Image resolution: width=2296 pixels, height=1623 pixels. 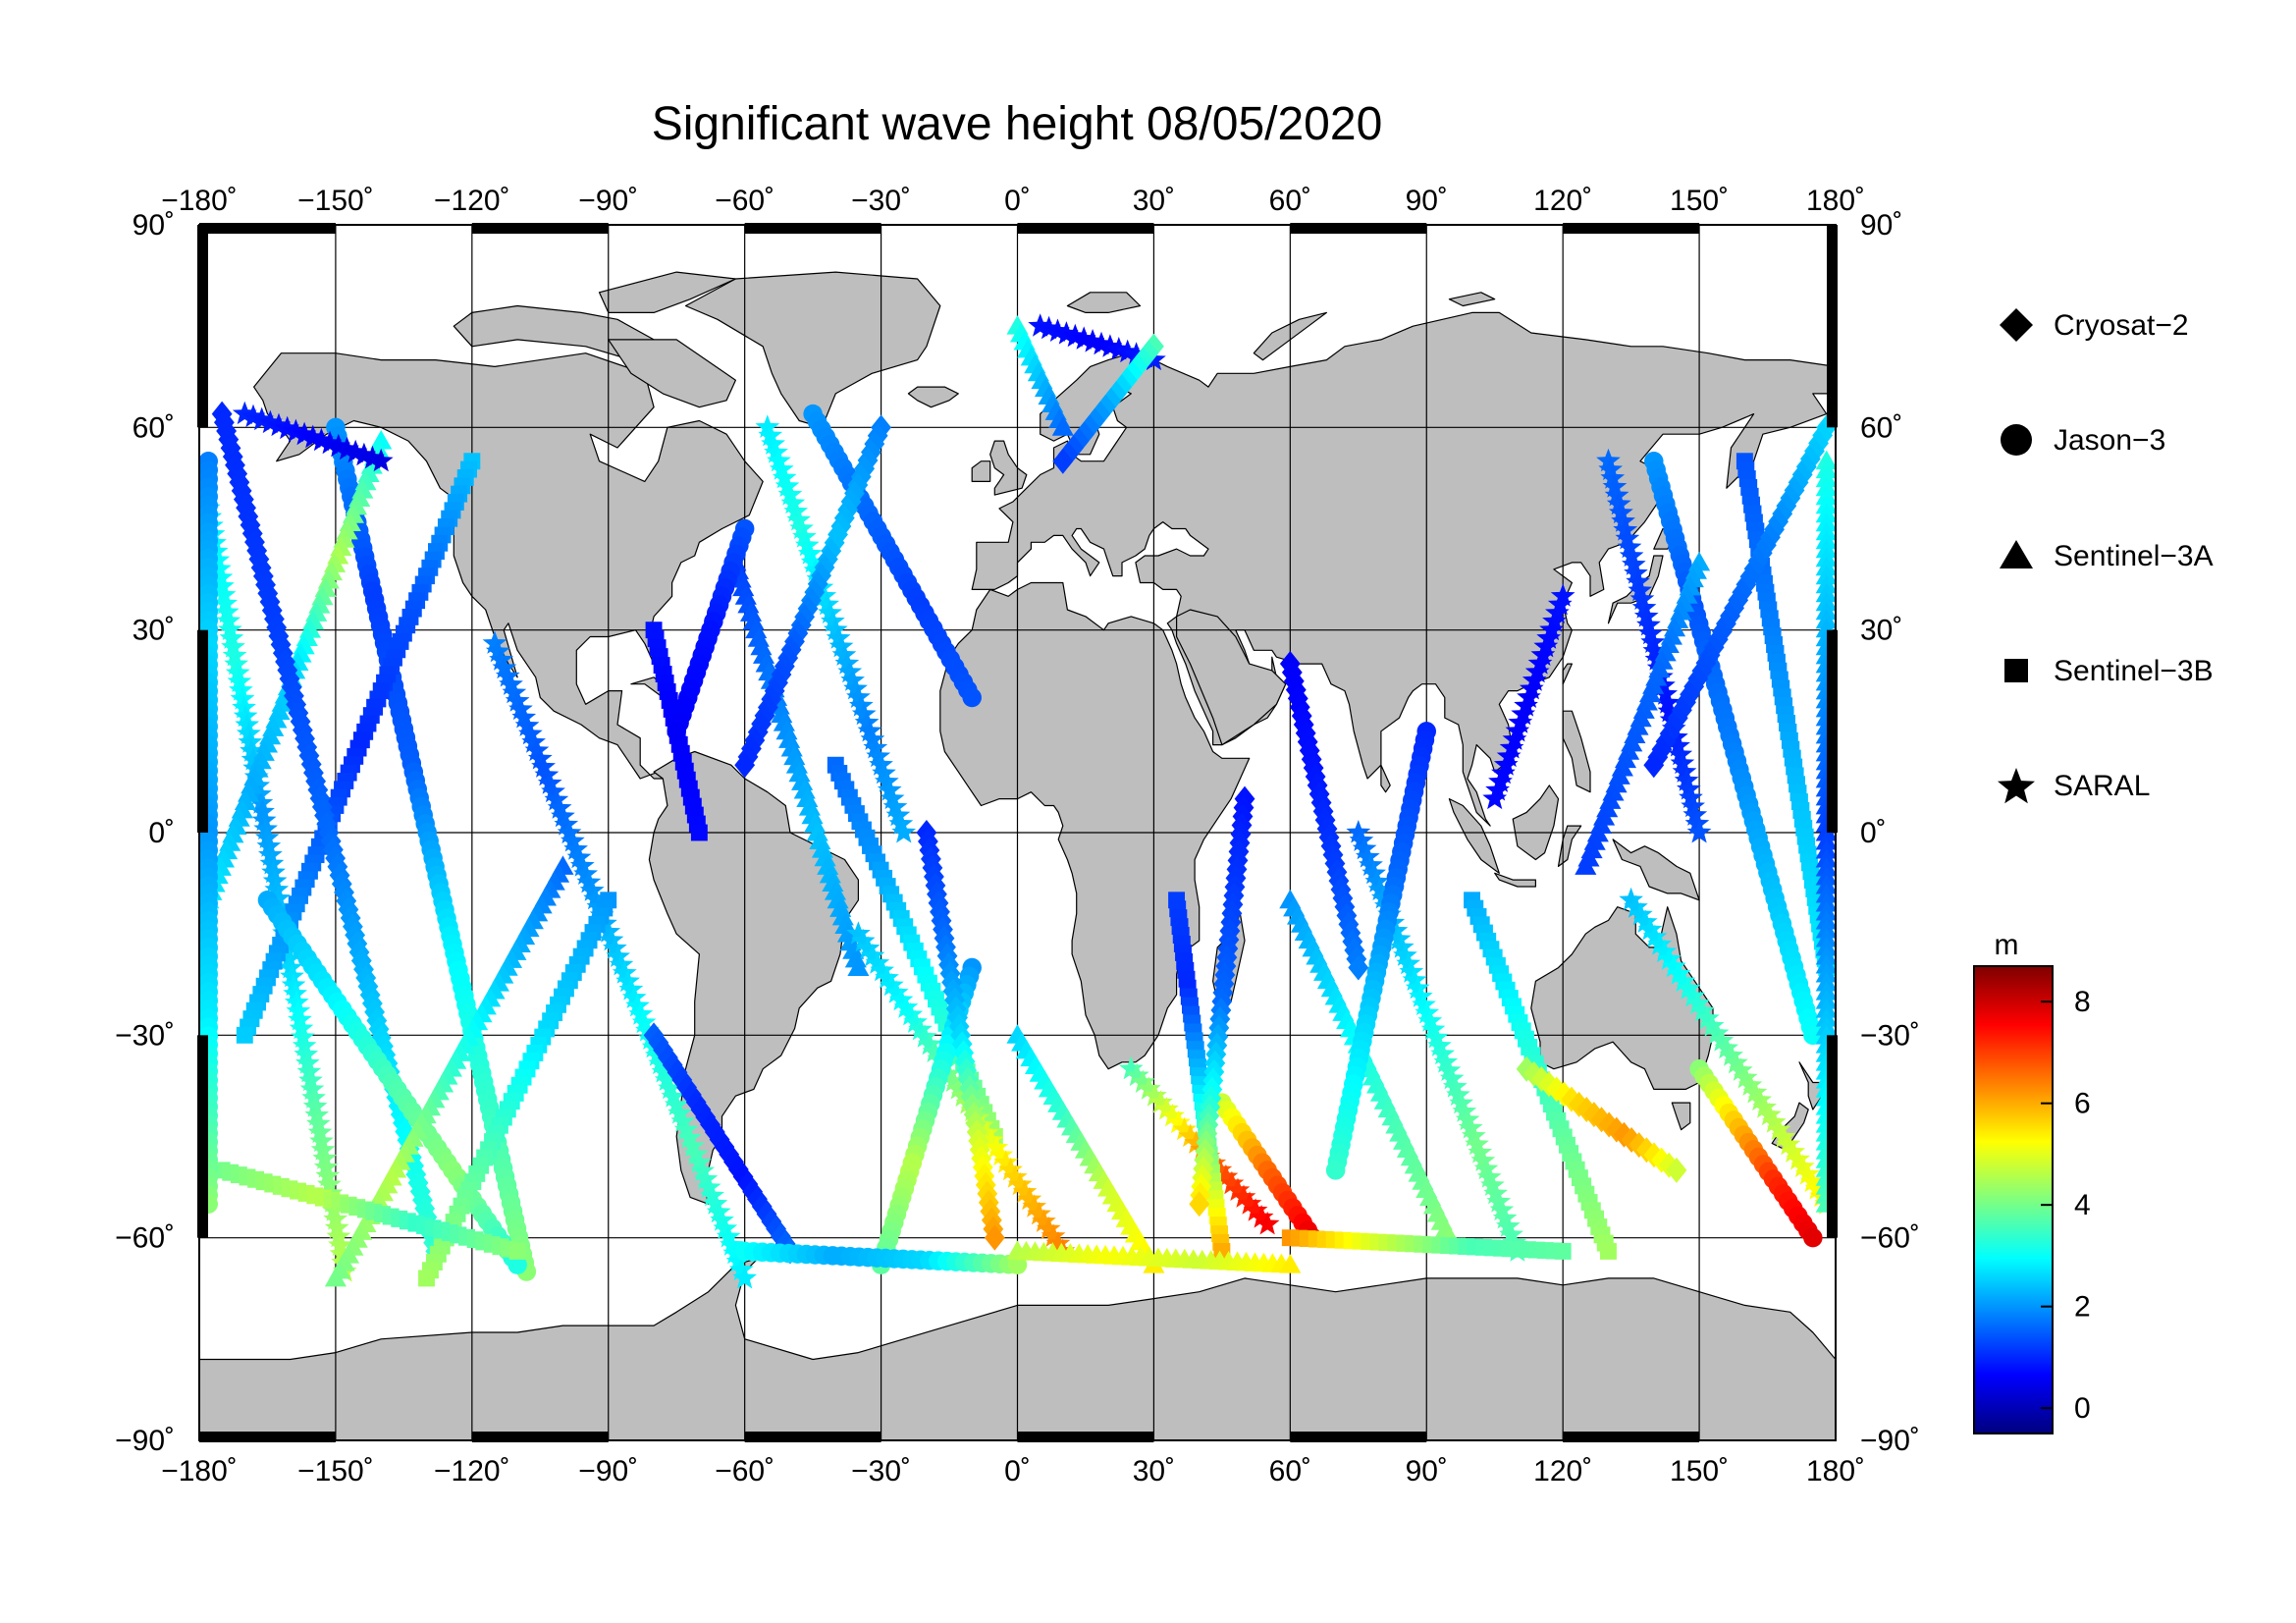 I want to click on sri-lanka-land, so click(x=1385, y=778).